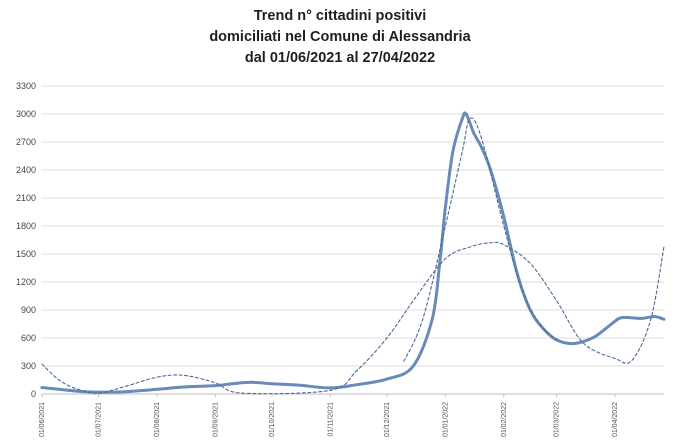  Describe the element at coordinates (615, 419) in the screenshot. I see `x-tick-label: 01/04/2022` at that location.